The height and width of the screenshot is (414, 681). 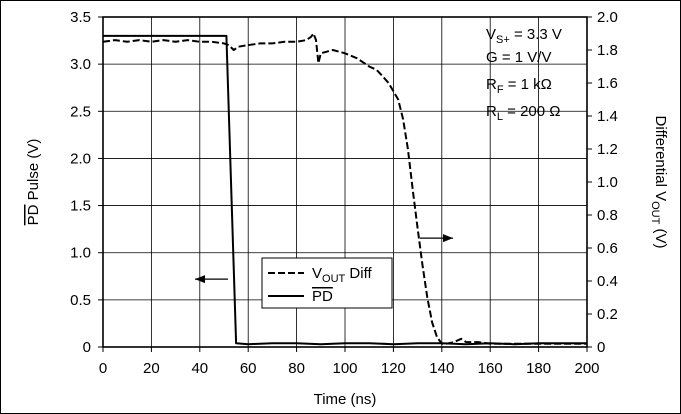 I want to click on y-left-tick-label: 0, so click(x=87, y=347).